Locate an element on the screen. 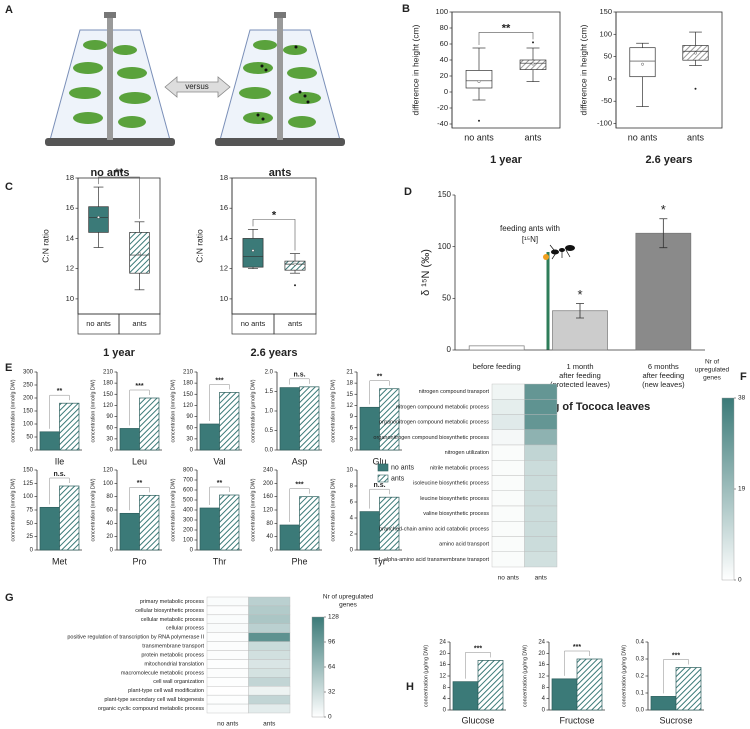 The image size is (750, 729). x-axis-label: Val is located at coordinates (219, 461).